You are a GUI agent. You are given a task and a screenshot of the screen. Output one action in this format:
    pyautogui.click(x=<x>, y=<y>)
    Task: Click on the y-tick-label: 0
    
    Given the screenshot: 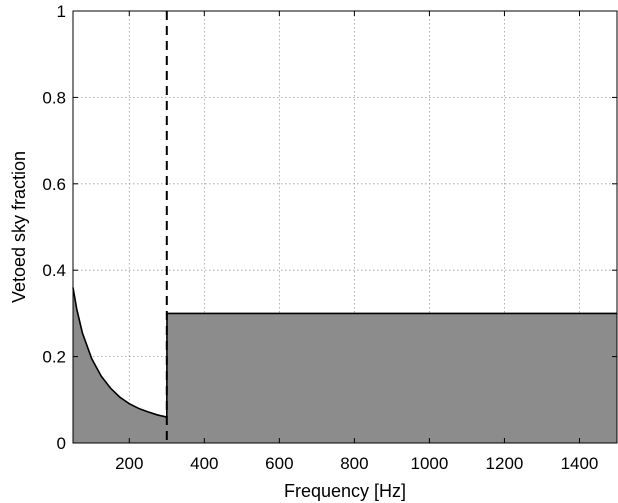 What is the action you would take?
    pyautogui.click(x=61, y=443)
    